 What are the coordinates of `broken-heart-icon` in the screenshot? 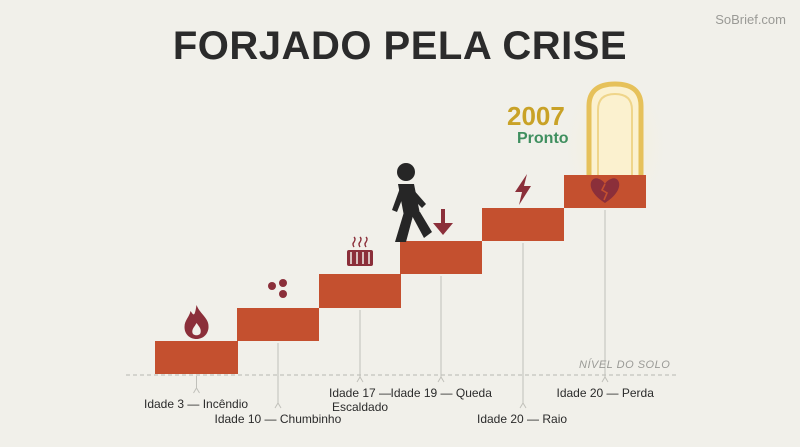 It's located at (605, 190).